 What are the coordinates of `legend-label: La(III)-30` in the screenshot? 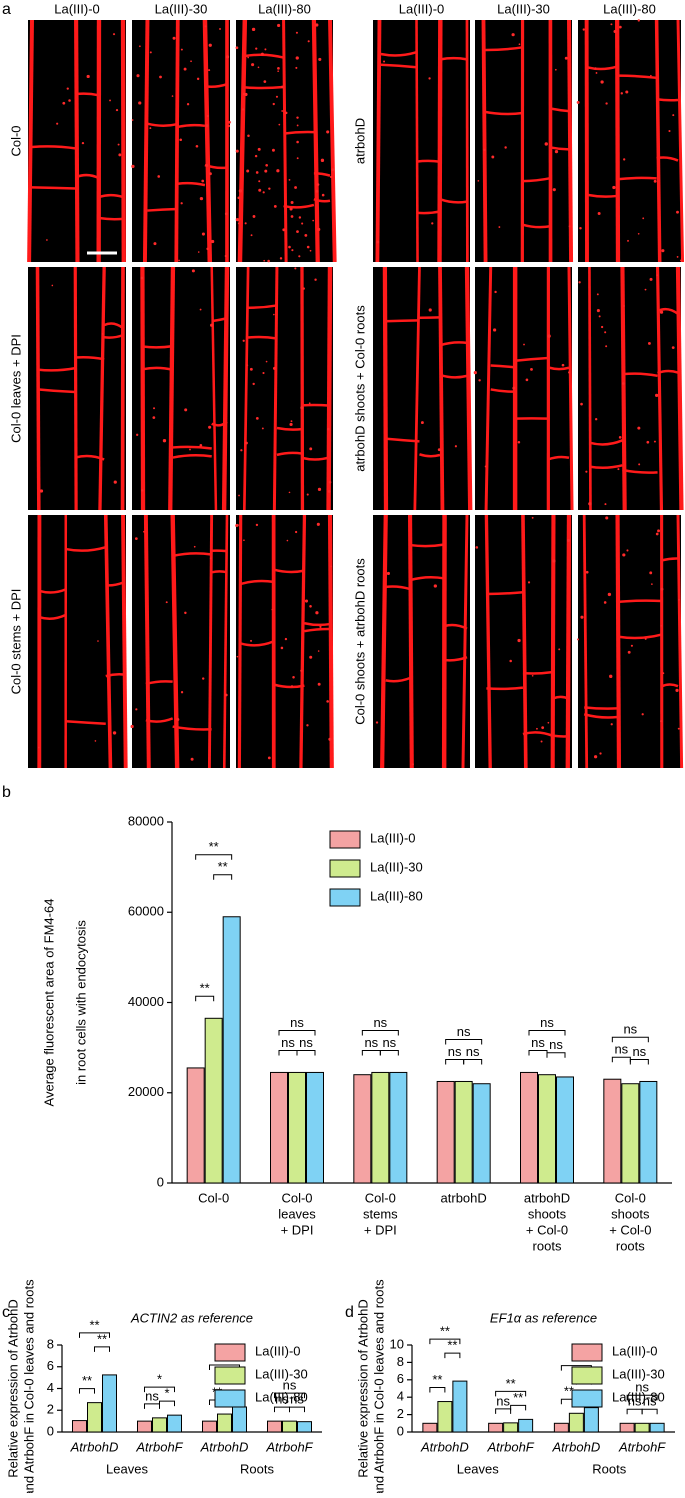 It's located at (638, 1373).